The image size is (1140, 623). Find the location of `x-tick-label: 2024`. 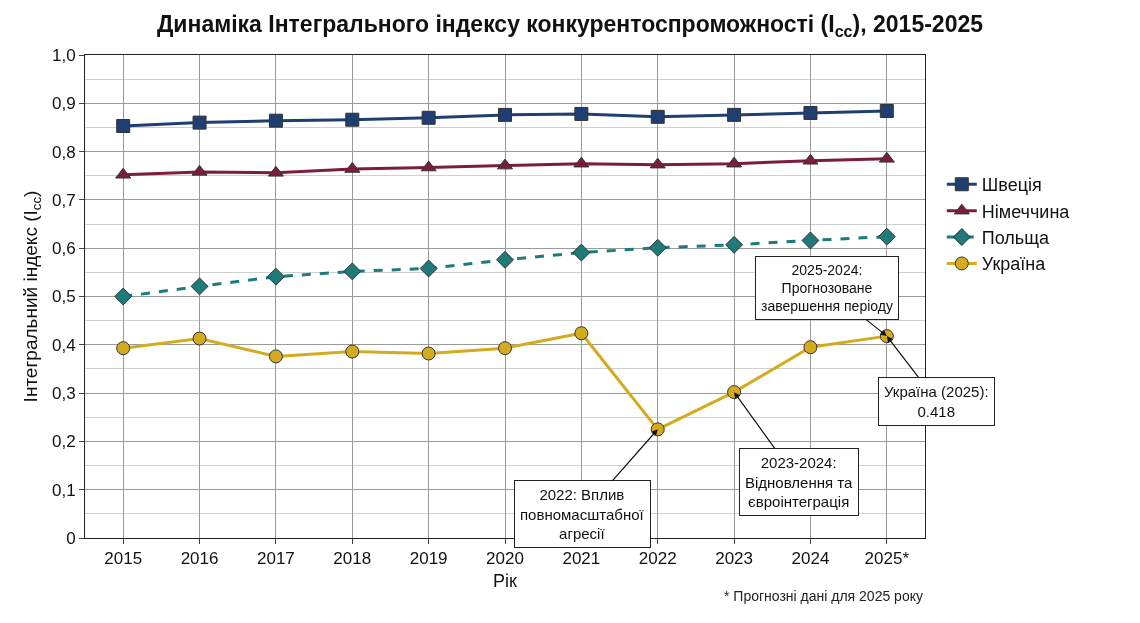

x-tick-label: 2024 is located at coordinates (810, 559).